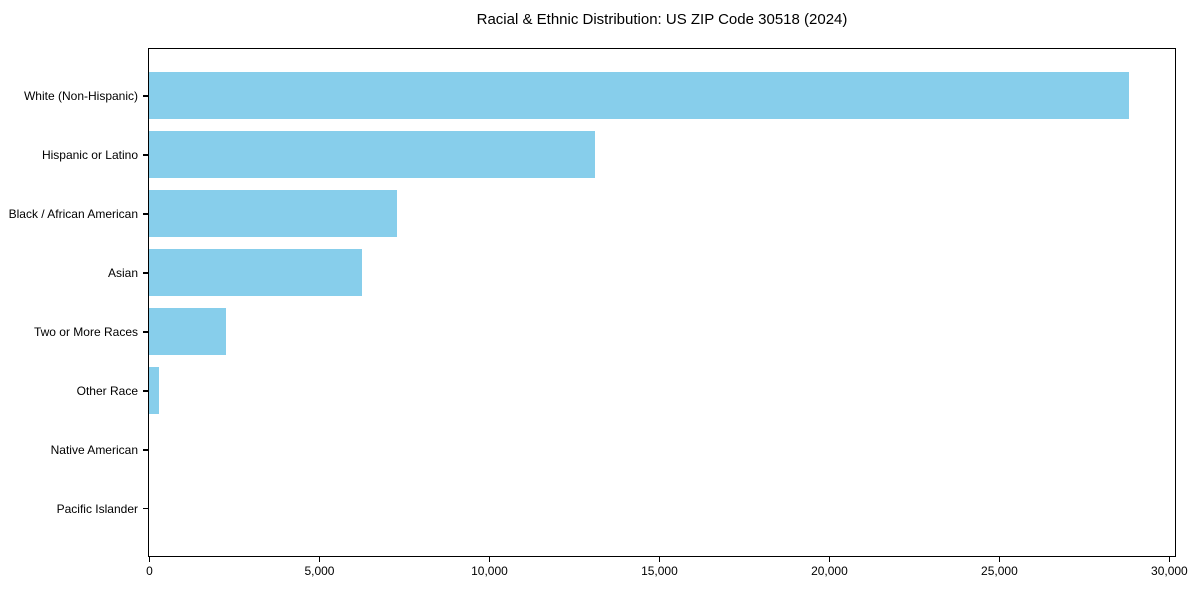 The height and width of the screenshot is (600, 1200). I want to click on x-tick-label: 15,000, so click(659, 571).